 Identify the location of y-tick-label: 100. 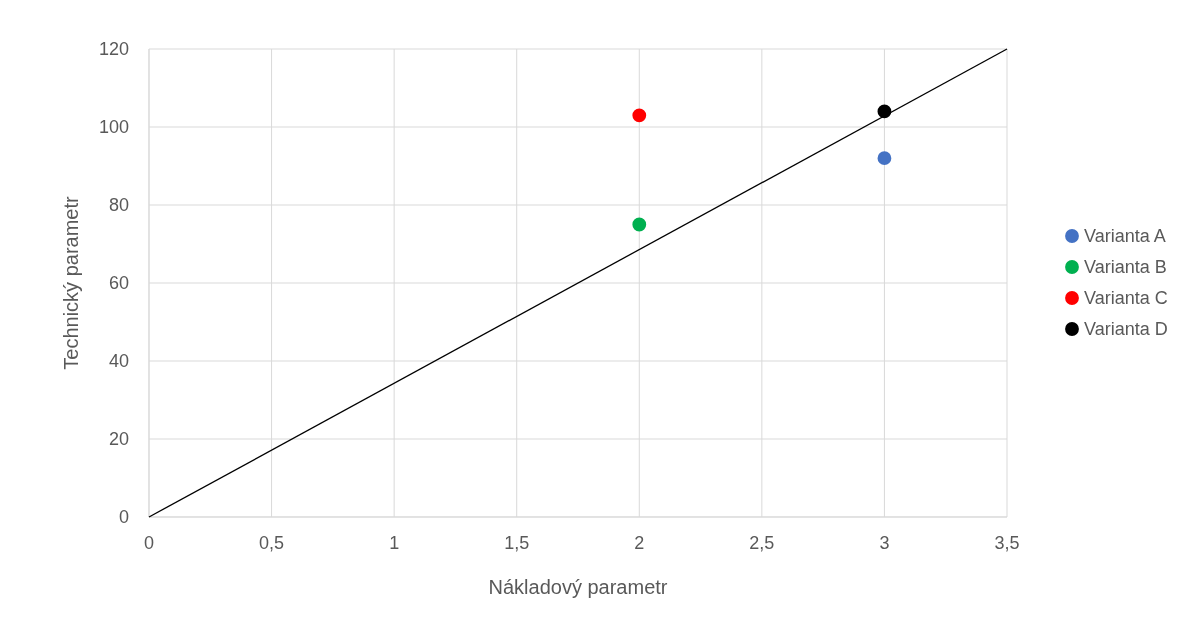
(113, 127).